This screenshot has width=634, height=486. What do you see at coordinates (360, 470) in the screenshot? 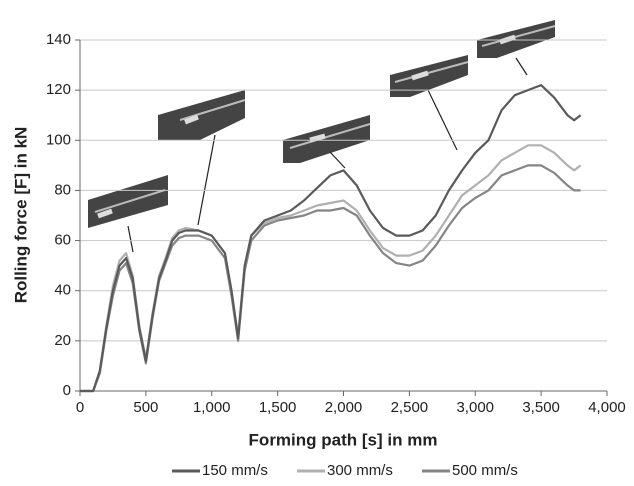
I see `legend-label: 300 mm/s` at bounding box center [360, 470].